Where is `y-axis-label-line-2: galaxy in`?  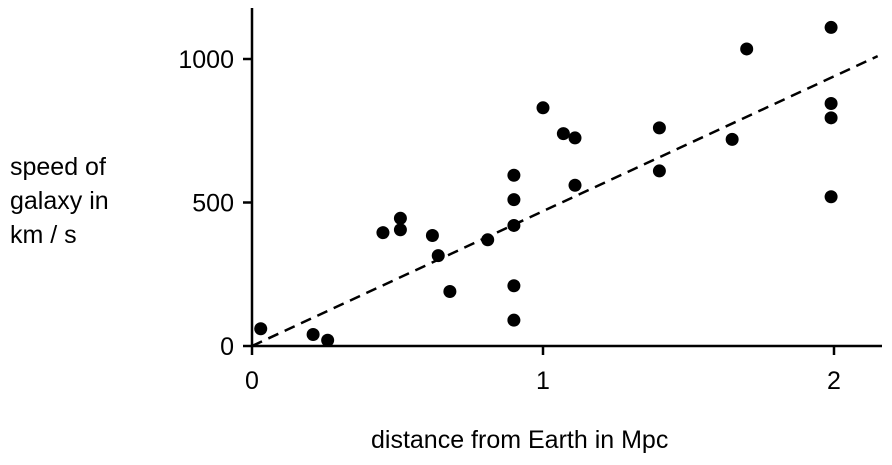
y-axis-label-line-2: galaxy in is located at coordinates (59, 201).